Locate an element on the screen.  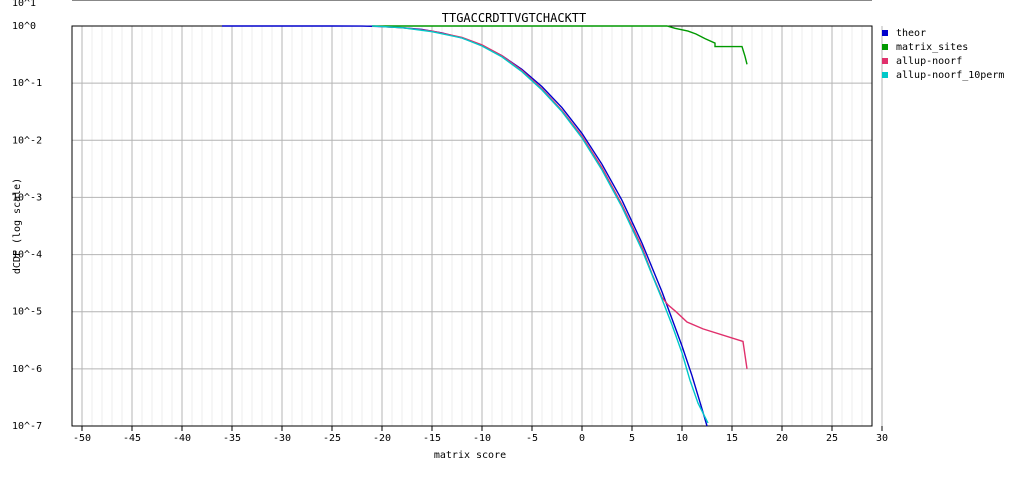
y-tick-label: 10^-2 is located at coordinates (27, 140).